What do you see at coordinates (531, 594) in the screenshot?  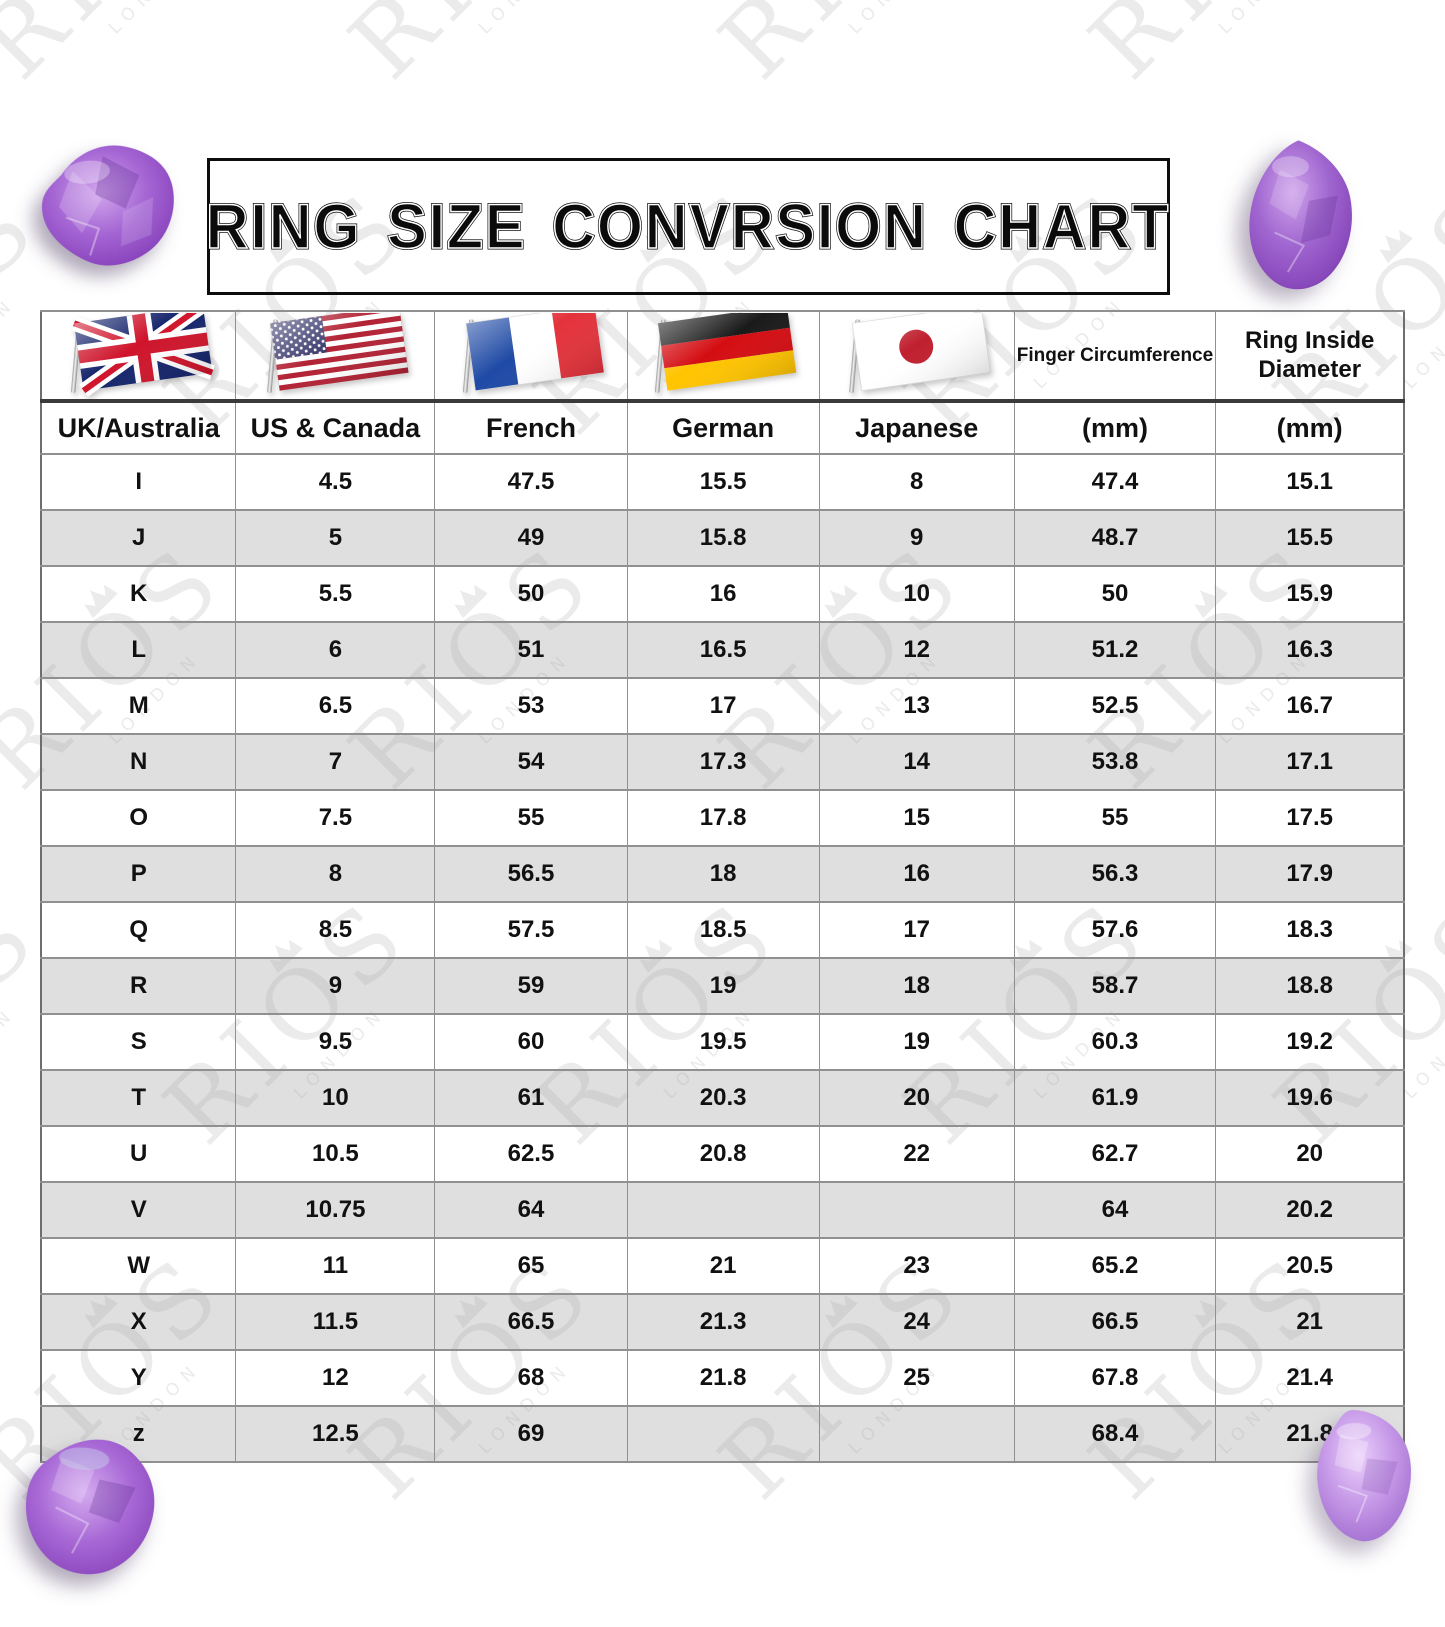 I see `value-cell: 50` at bounding box center [531, 594].